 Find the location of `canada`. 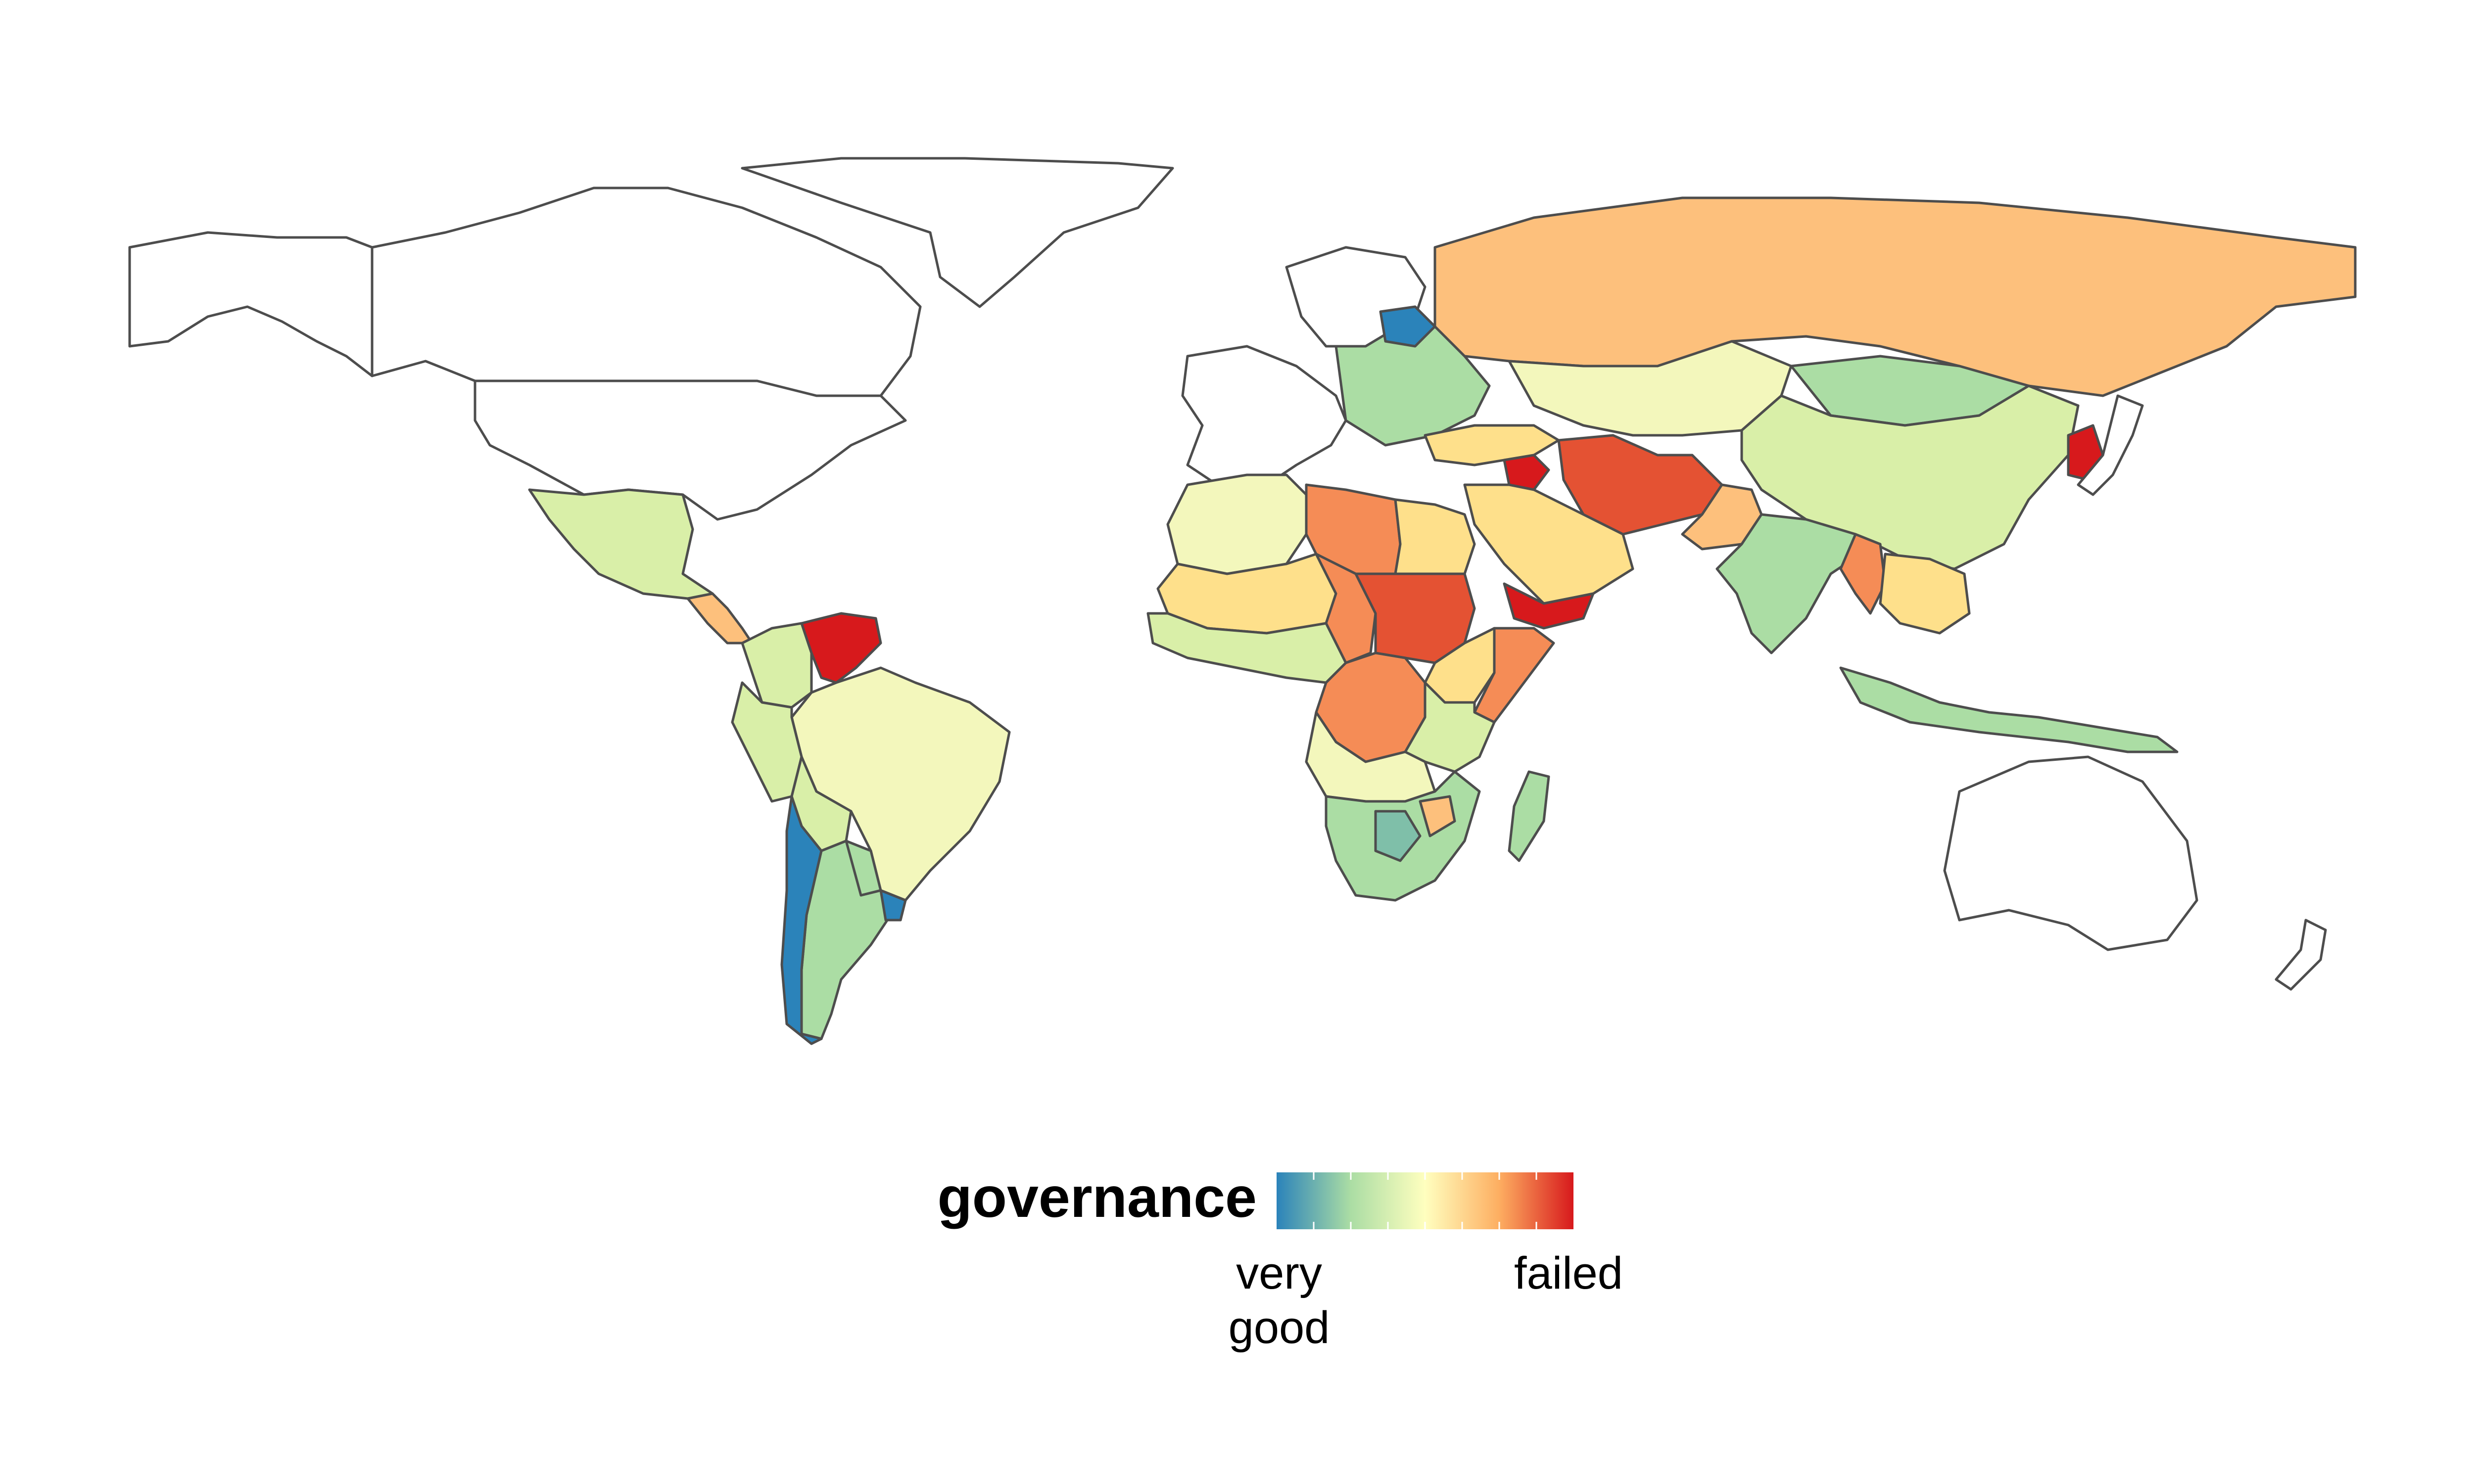

canada is located at coordinates (647, 291).